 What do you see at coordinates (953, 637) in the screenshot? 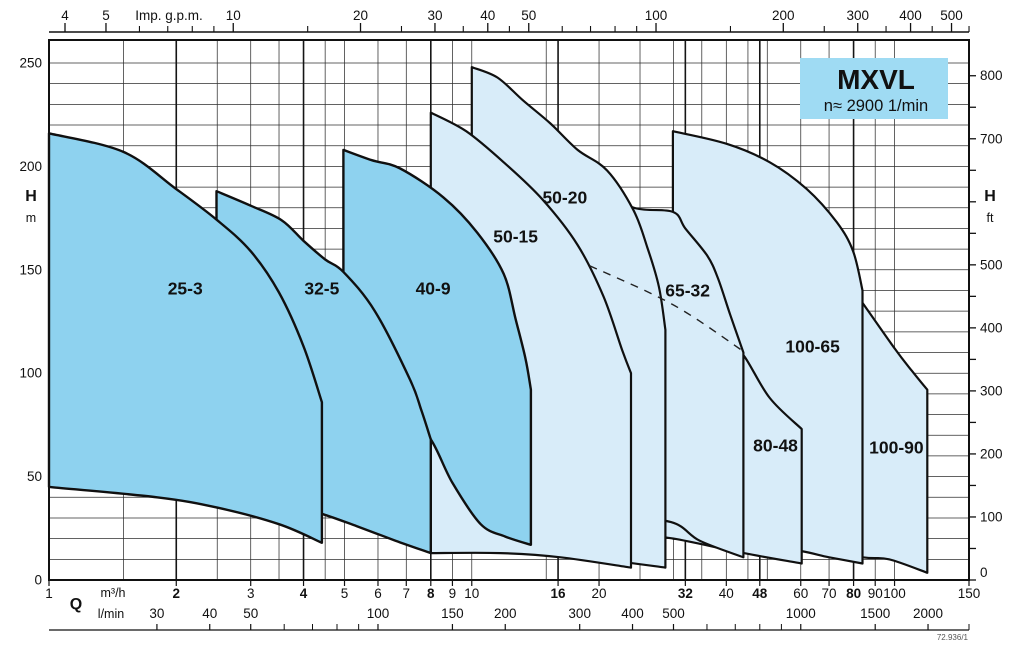
I see `document-reference-number: 72.936/1` at bounding box center [953, 637].